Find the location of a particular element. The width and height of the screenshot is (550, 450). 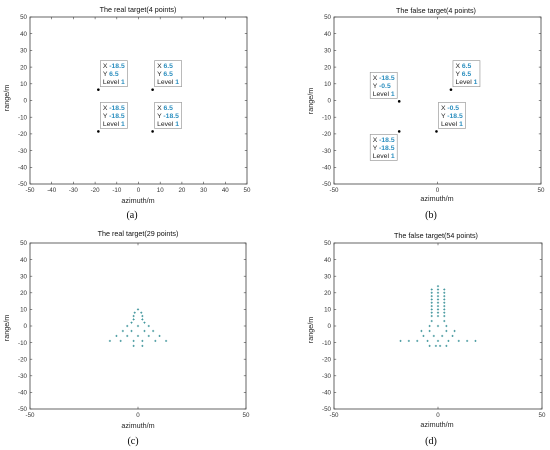

datatip-row: X -0.5 is located at coordinates (450, 108).